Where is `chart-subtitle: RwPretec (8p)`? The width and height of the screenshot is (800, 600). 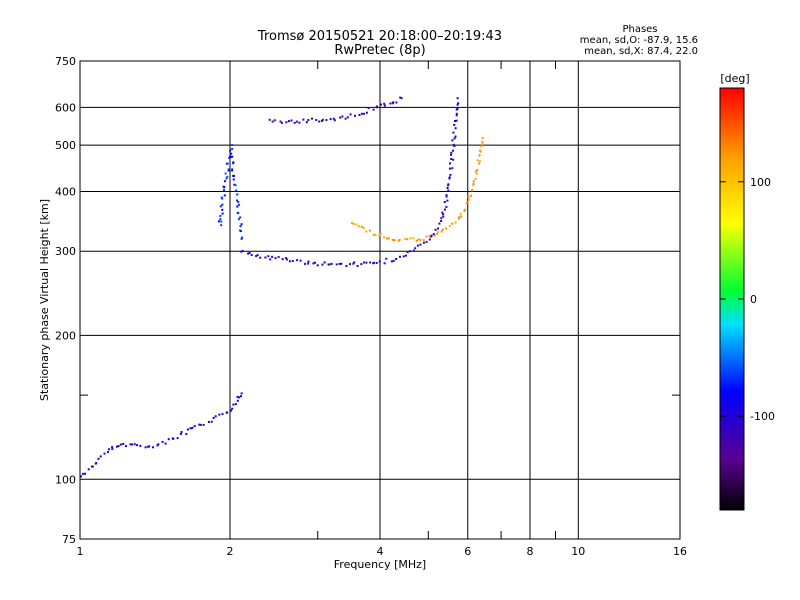
chart-subtitle: RwPretec (8p) is located at coordinates (379, 50).